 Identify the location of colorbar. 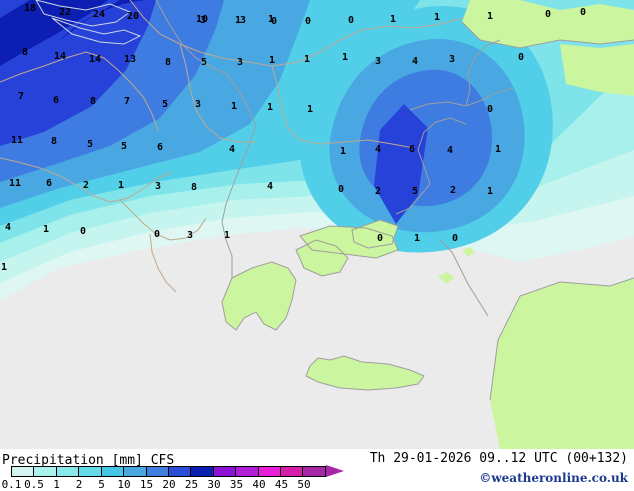
(168, 471).